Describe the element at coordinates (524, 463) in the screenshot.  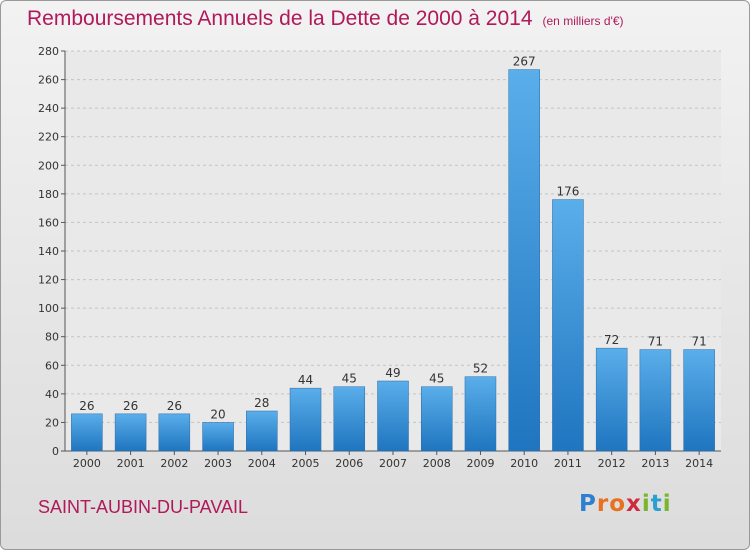
I see `x-tick-label: 2010` at that location.